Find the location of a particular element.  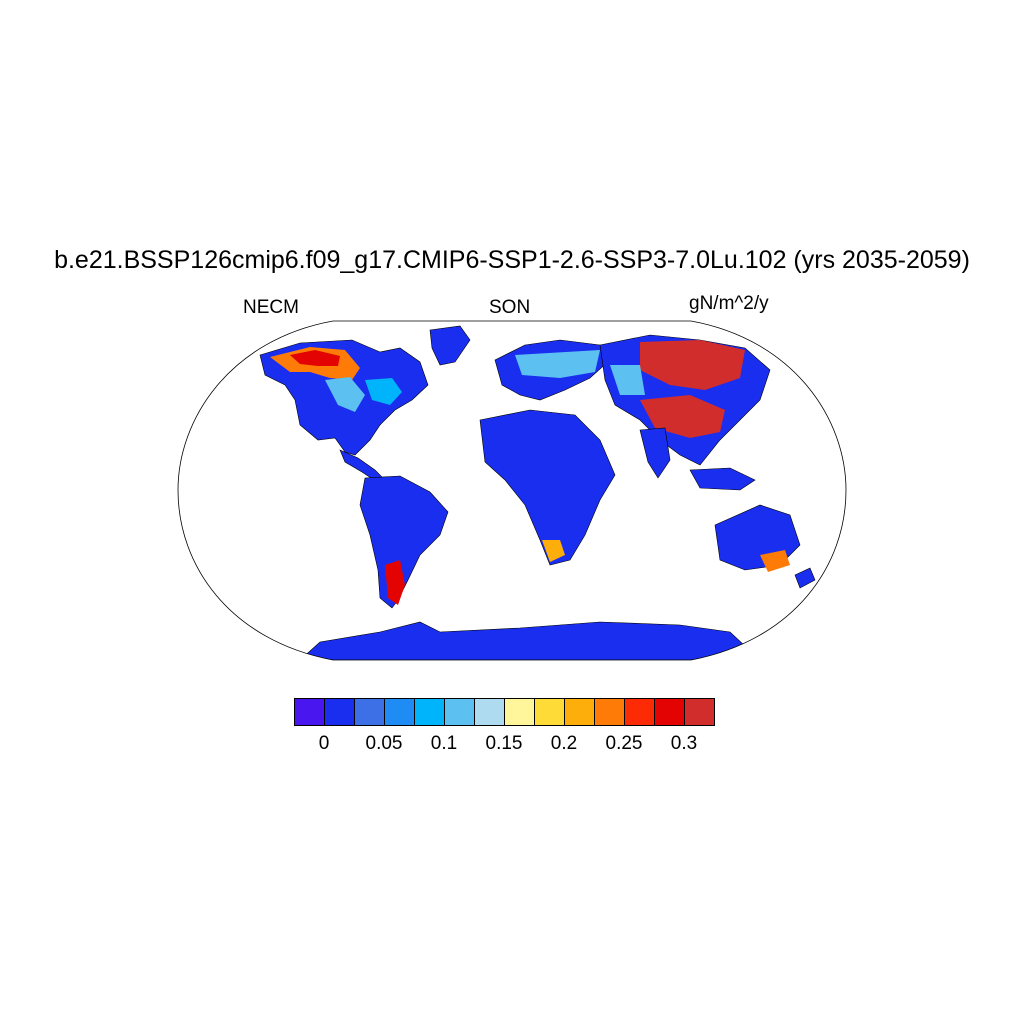

colorbar-label: 0.05 is located at coordinates (384, 743).